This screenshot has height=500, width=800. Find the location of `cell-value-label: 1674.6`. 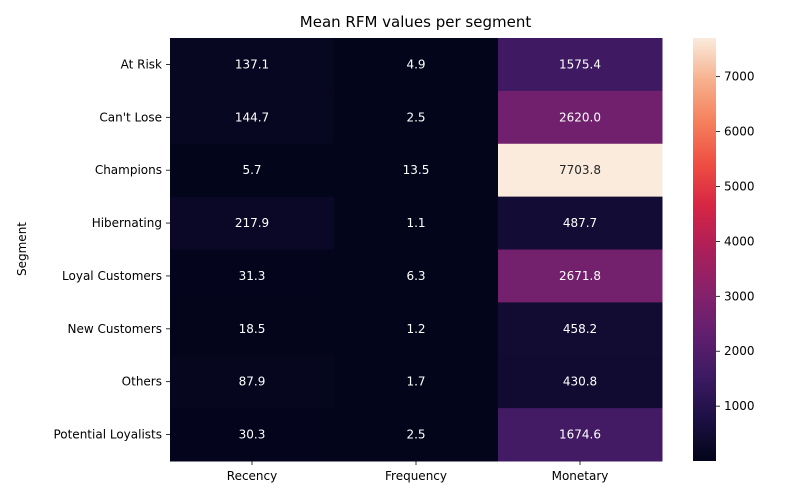

cell-value-label: 1674.6 is located at coordinates (580, 435).